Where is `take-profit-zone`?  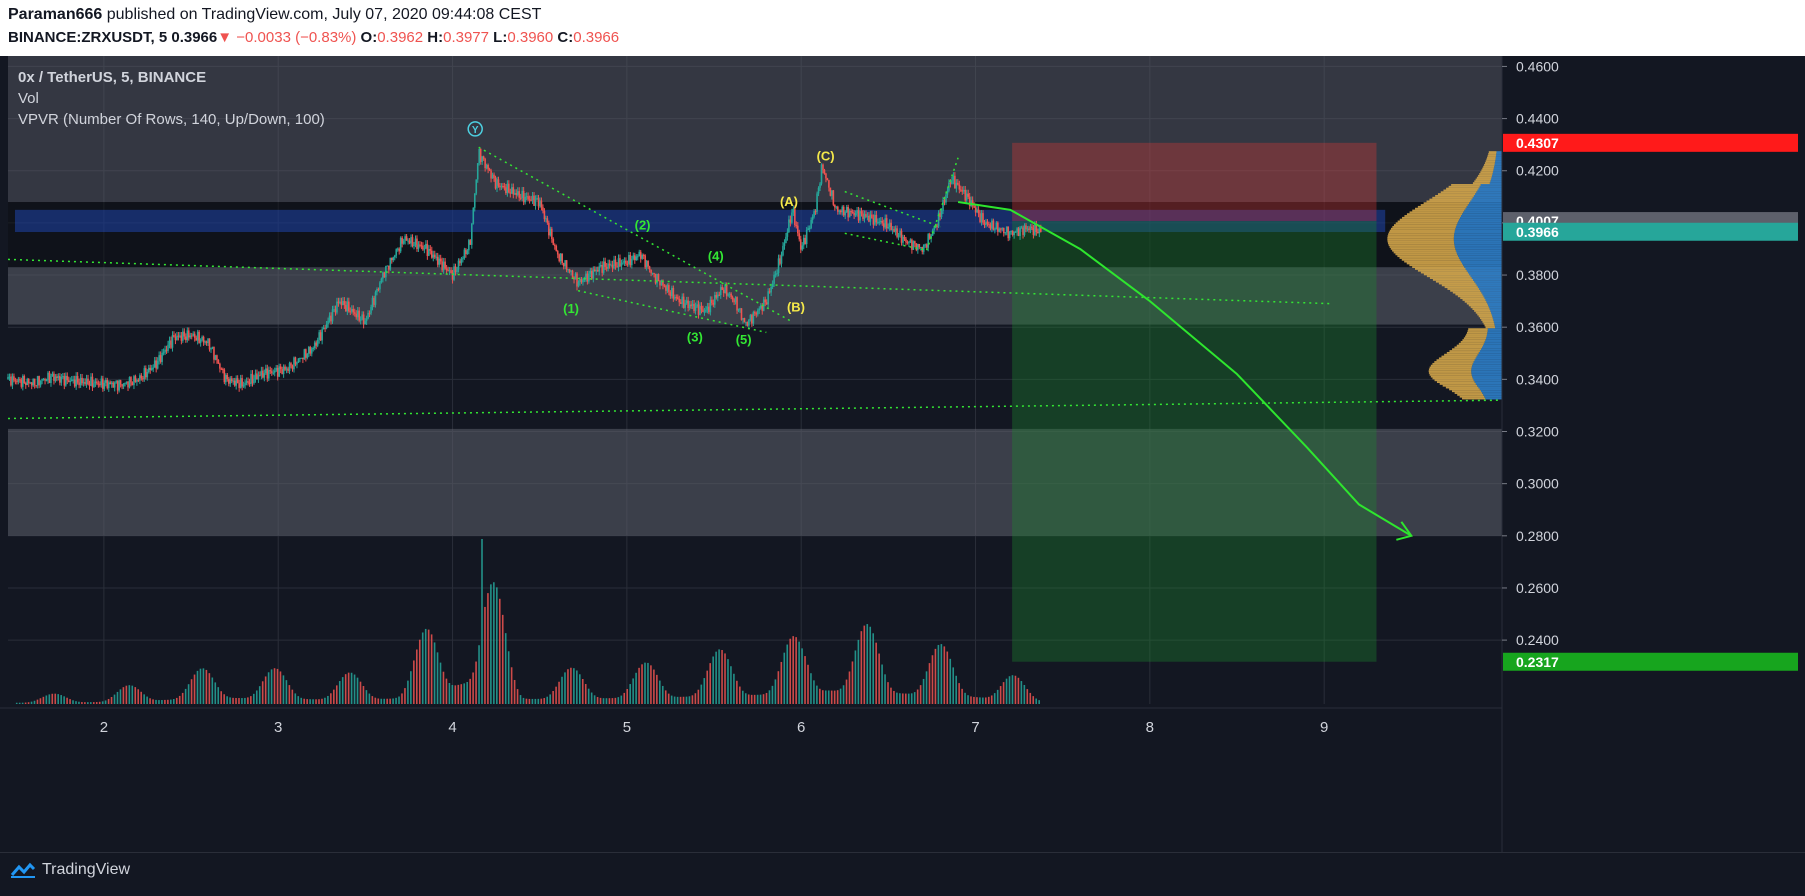
take-profit-zone is located at coordinates (1194, 441).